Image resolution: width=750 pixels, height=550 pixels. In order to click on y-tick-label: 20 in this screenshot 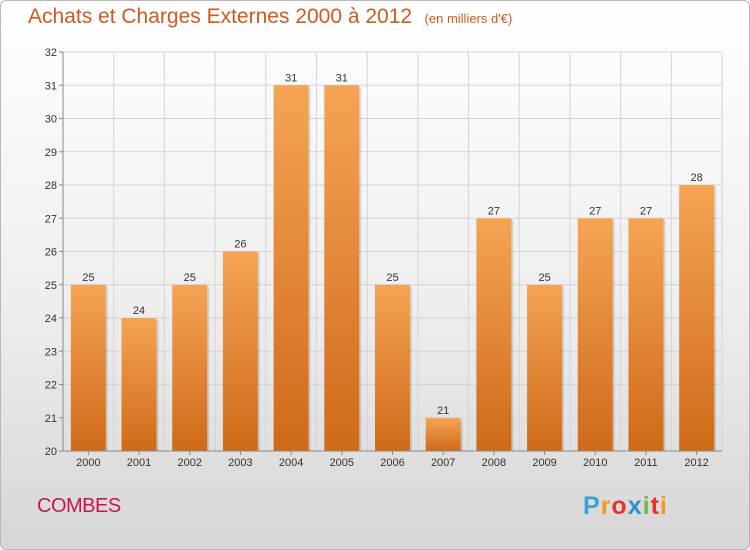, I will do `click(51, 452)`.